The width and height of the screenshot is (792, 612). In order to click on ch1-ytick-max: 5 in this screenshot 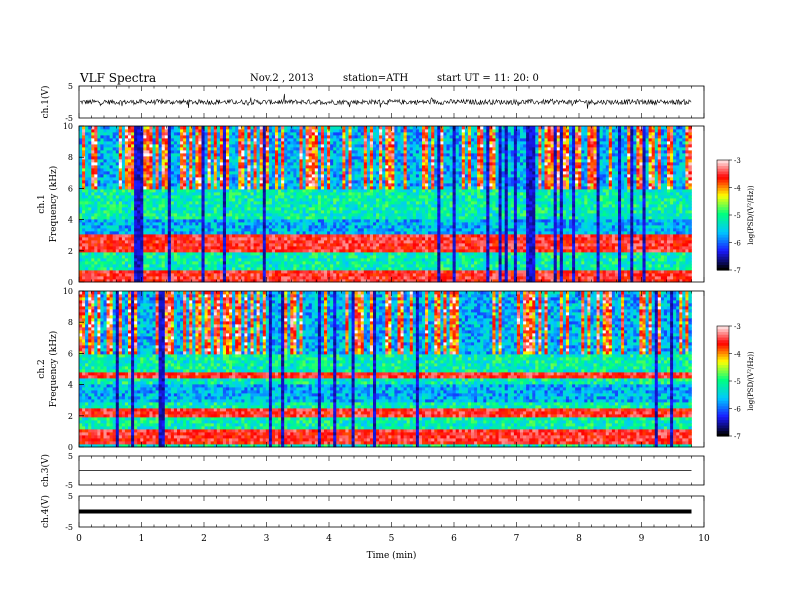, I will do `click(70, 86)`.